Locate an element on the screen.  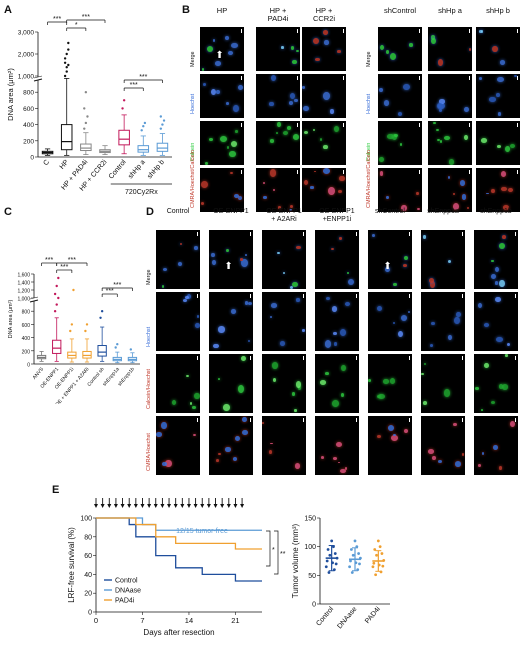
y-tick-label: 0 is located at coordinates (32, 158).